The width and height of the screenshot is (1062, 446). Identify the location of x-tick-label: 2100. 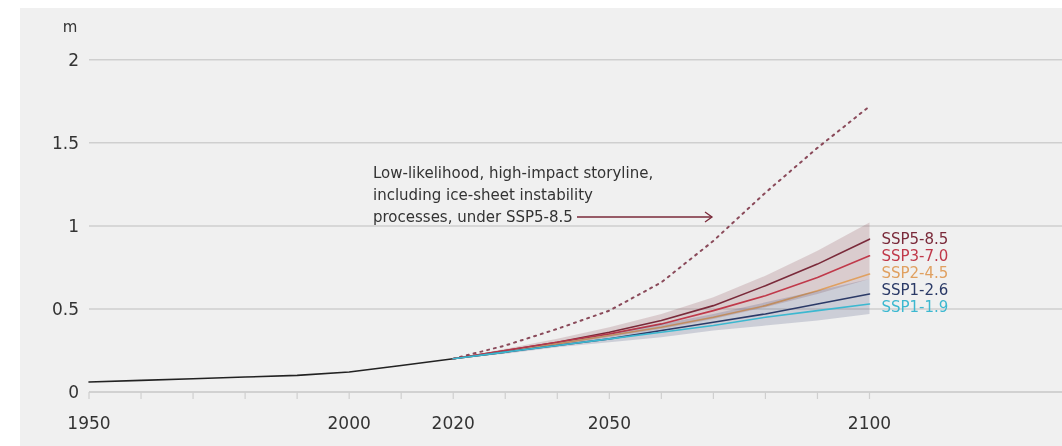
(869, 423).